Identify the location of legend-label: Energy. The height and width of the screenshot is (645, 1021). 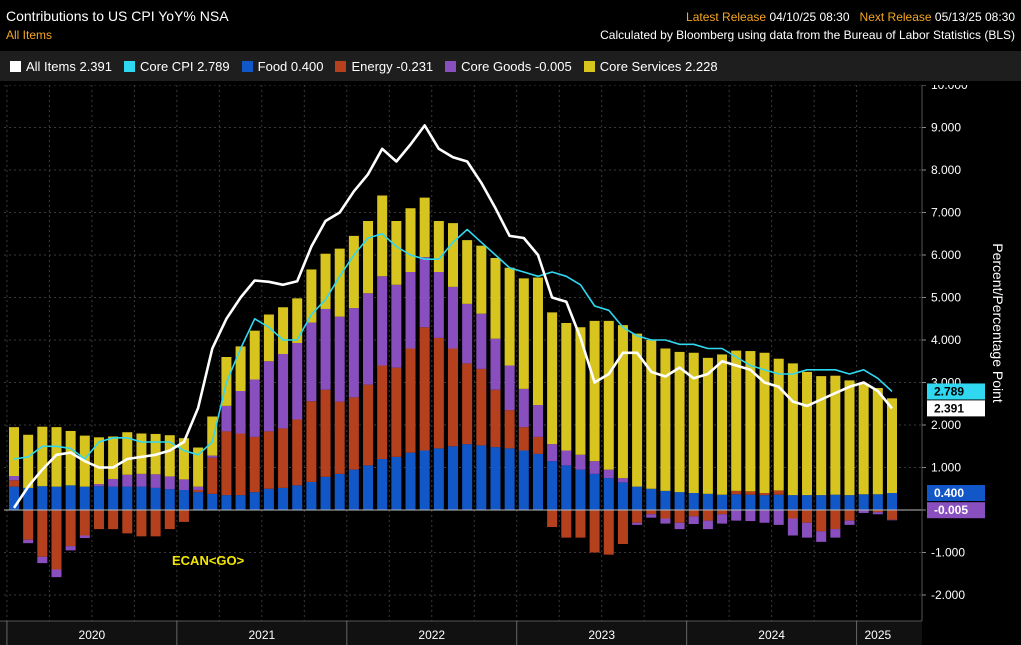
(372, 66).